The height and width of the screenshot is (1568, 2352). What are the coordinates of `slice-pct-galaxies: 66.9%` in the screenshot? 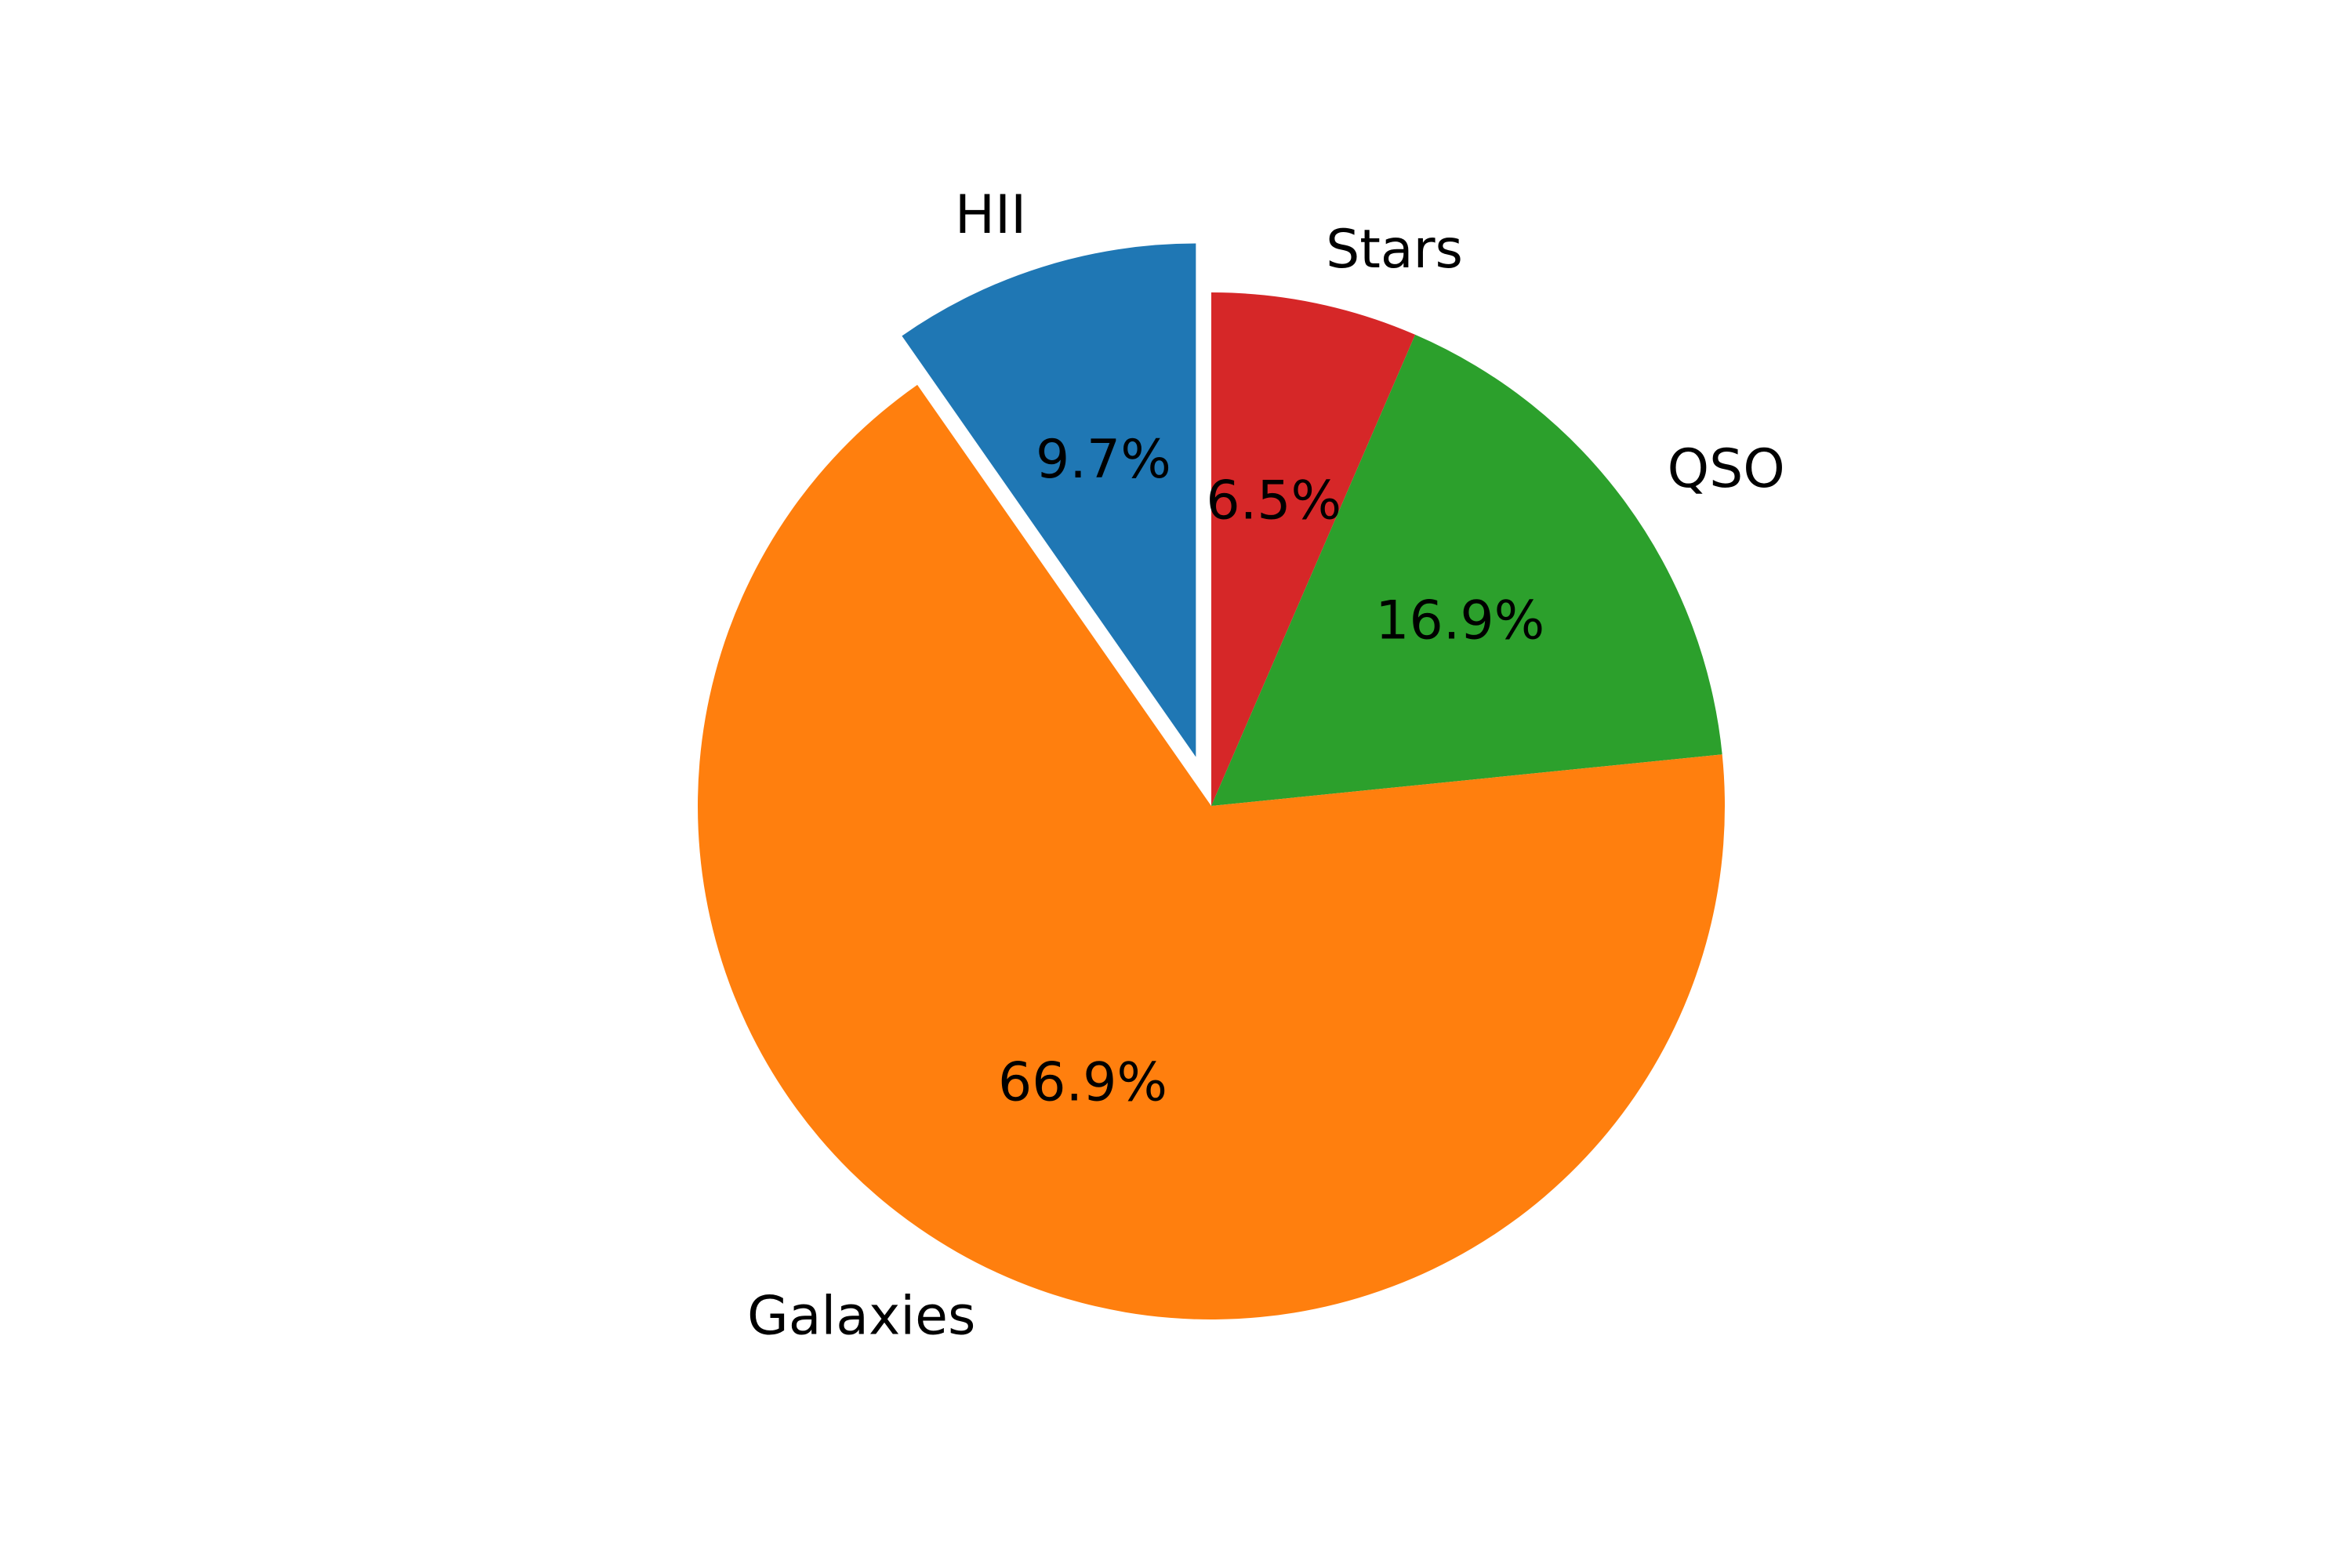 It's located at (1082, 1083).